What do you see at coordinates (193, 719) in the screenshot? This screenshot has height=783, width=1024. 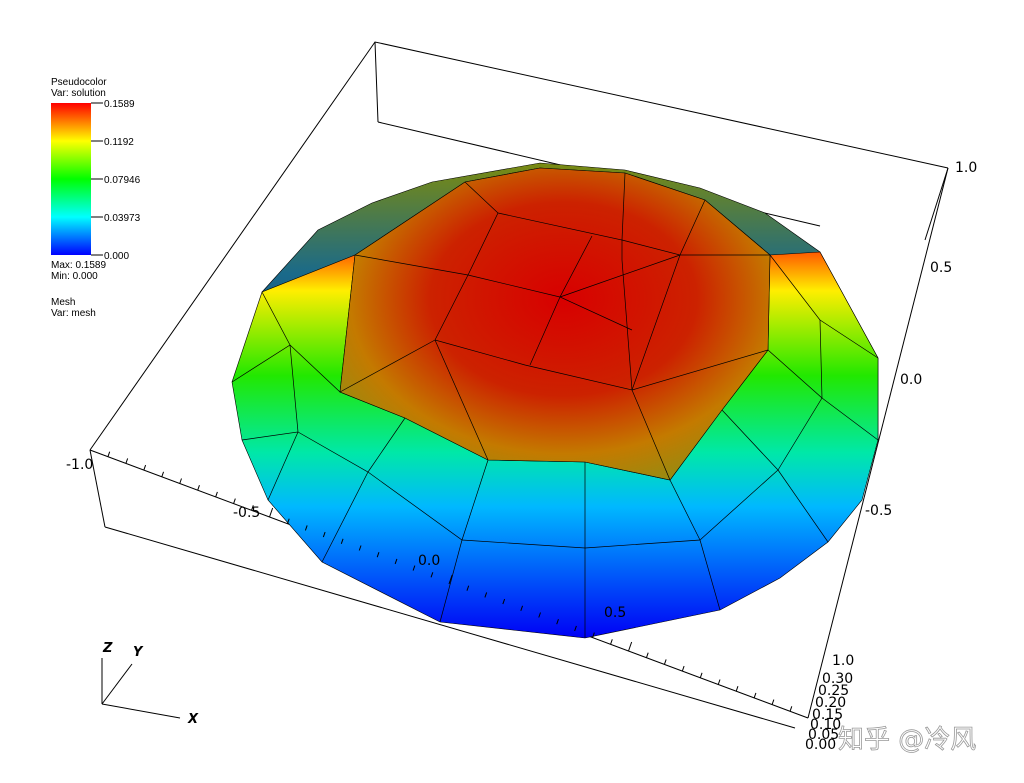 I see `triad-x-label: X` at bounding box center [193, 719].